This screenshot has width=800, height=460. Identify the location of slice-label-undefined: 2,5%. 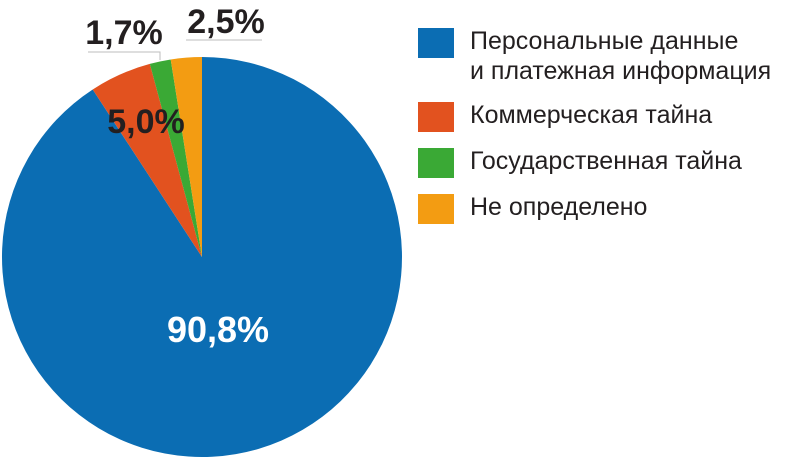
(226, 22).